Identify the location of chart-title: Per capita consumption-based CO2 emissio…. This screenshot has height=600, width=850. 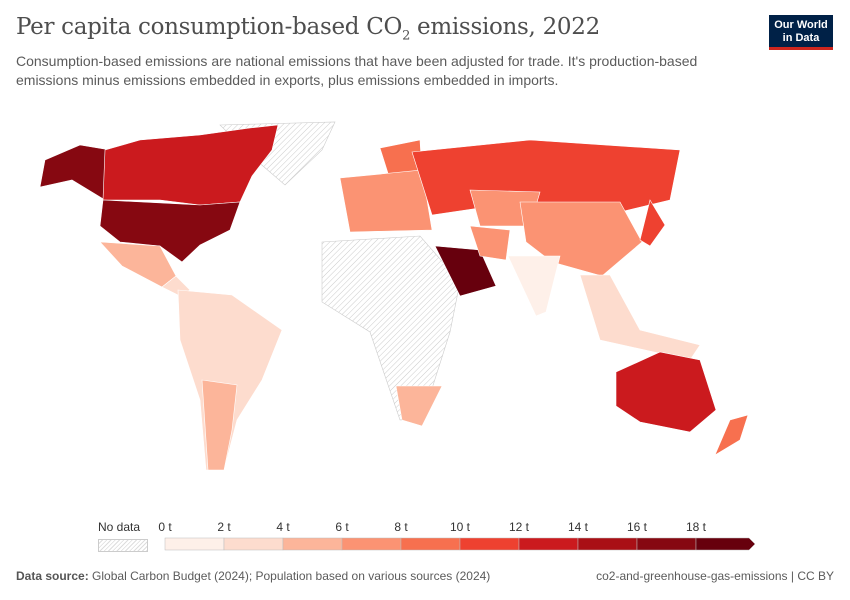
(308, 29).